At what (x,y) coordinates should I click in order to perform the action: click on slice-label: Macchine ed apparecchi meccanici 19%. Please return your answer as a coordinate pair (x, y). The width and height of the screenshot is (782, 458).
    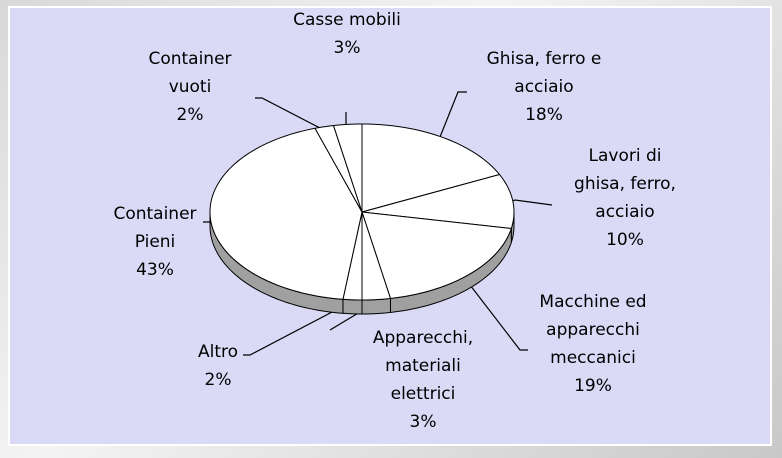
    Looking at the image, I should click on (593, 344).